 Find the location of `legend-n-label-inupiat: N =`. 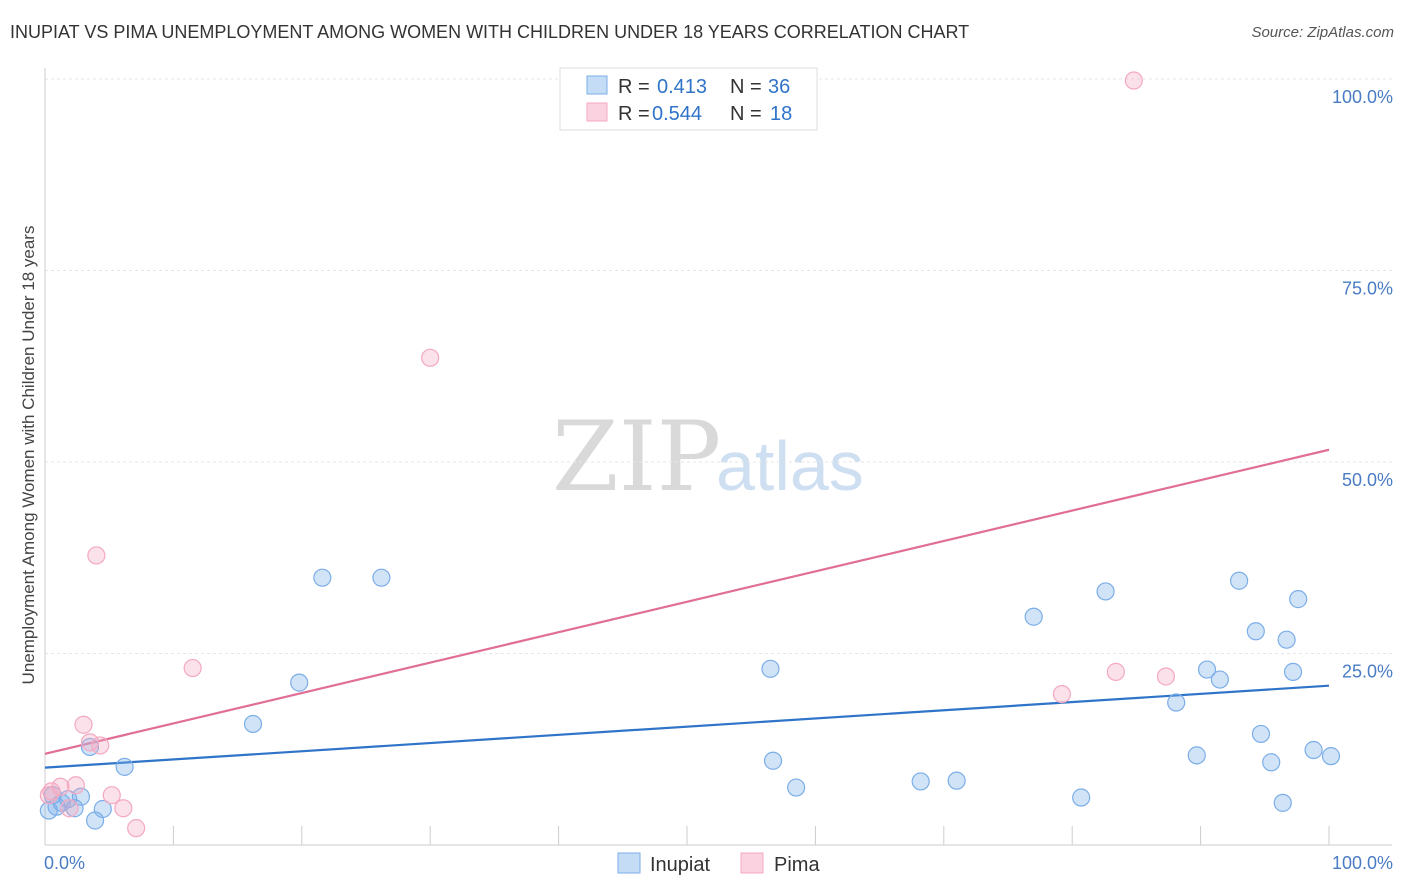

legend-n-label-inupiat: N = is located at coordinates (746, 87).